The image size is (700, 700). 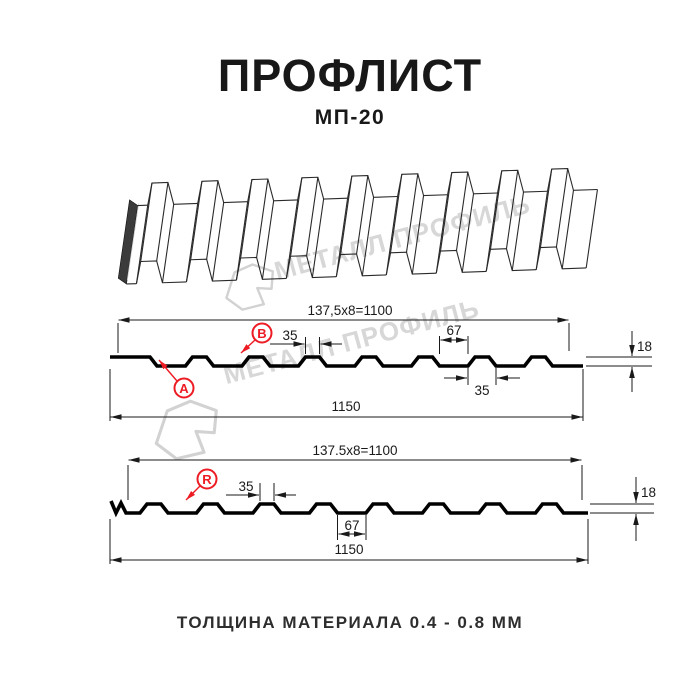 I want to click on profile-3d-view, so click(x=359, y=225).